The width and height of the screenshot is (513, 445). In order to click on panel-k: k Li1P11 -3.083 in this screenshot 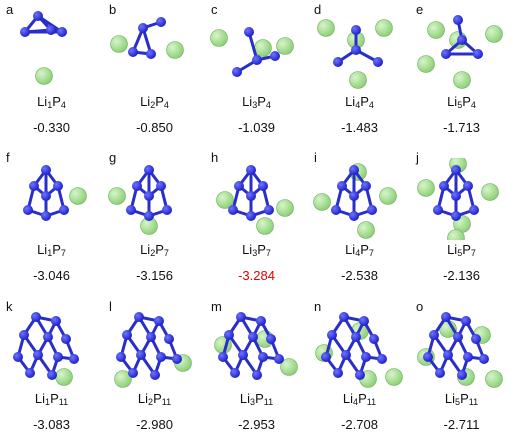, I will do `click(51, 371)`.